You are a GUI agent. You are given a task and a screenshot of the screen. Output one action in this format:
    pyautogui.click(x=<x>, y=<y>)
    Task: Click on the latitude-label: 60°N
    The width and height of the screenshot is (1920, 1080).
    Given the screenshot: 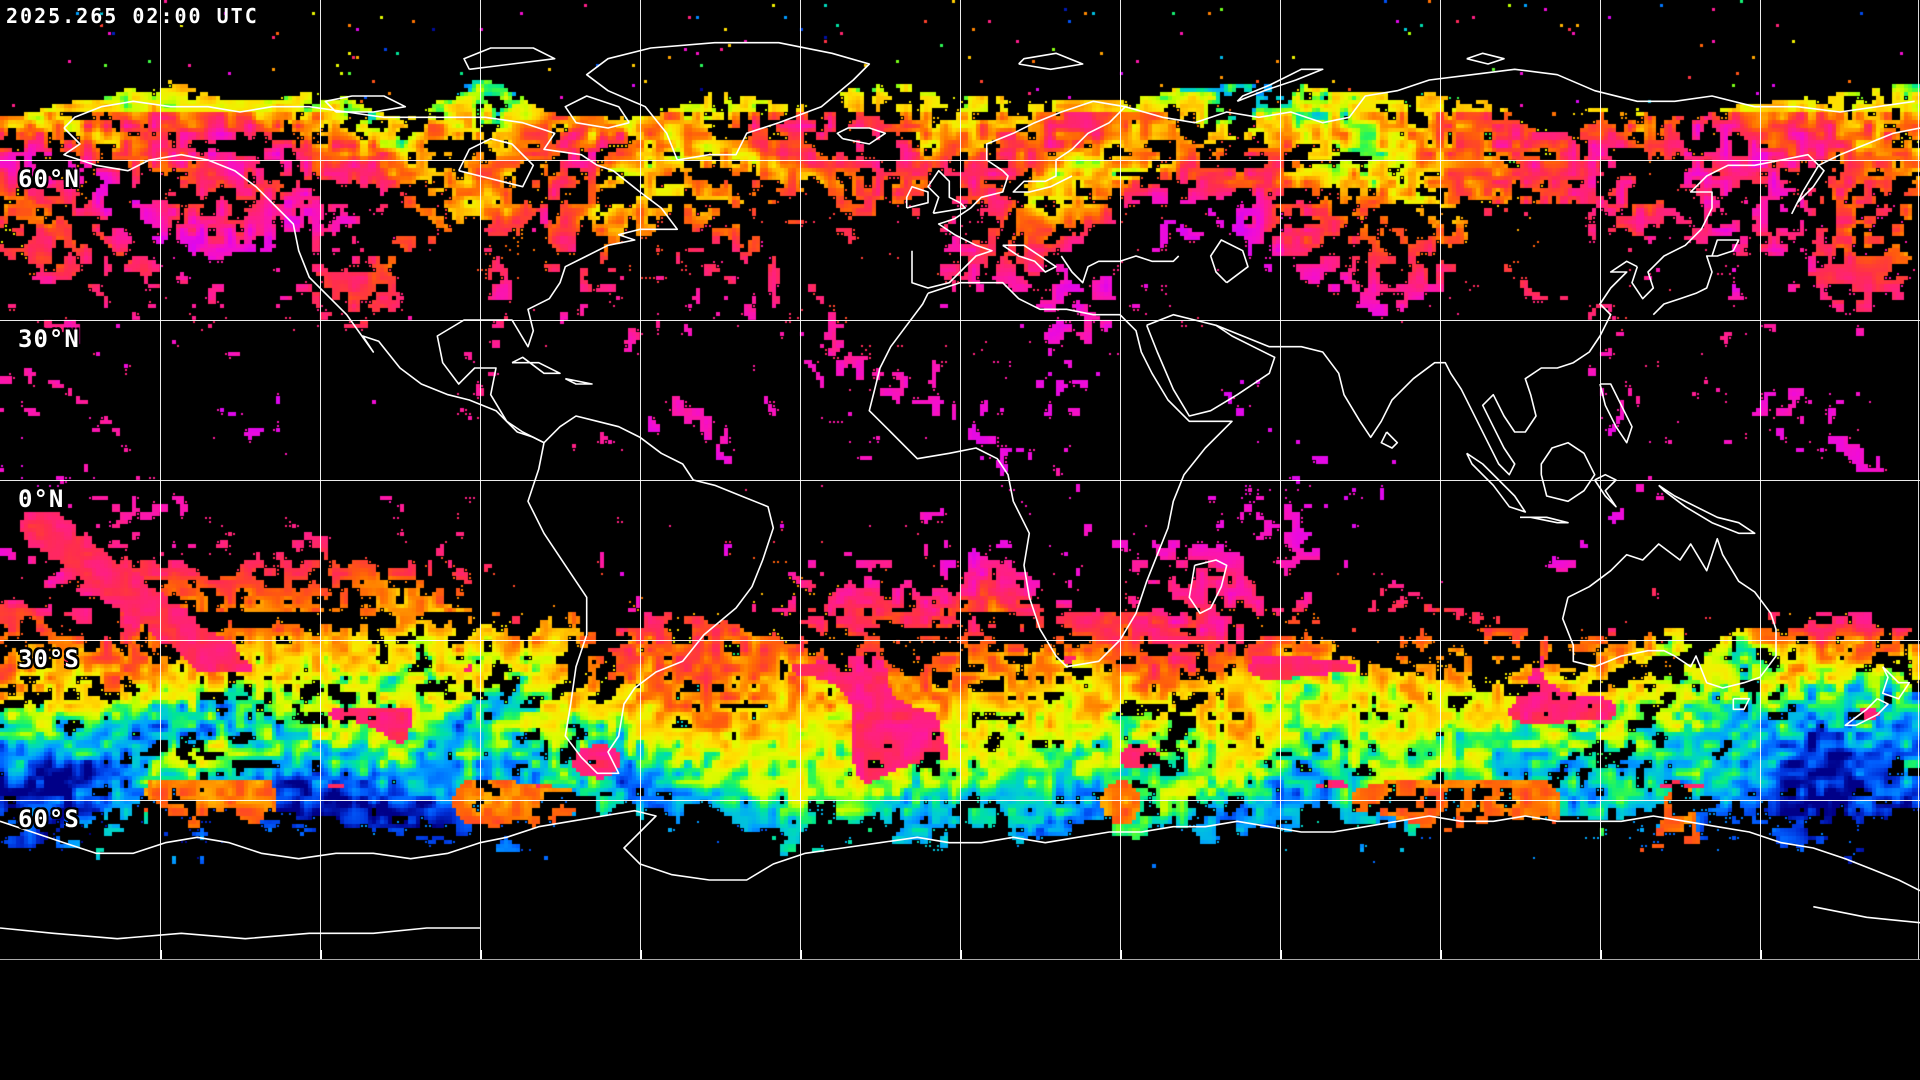 What is the action you would take?
    pyautogui.click(x=49, y=179)
    